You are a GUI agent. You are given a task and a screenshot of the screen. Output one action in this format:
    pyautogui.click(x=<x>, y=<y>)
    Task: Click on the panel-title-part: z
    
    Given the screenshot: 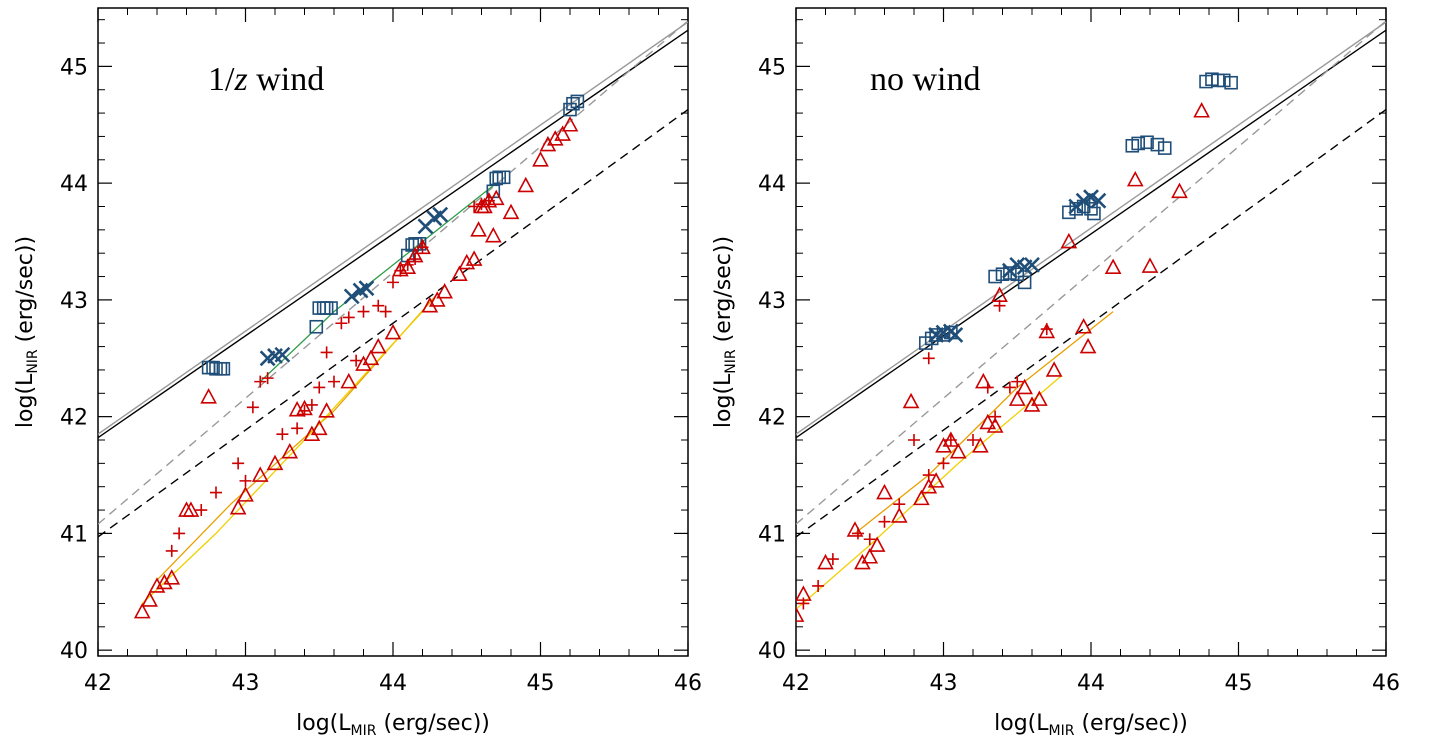 What is the action you would take?
    pyautogui.click(x=240, y=79)
    